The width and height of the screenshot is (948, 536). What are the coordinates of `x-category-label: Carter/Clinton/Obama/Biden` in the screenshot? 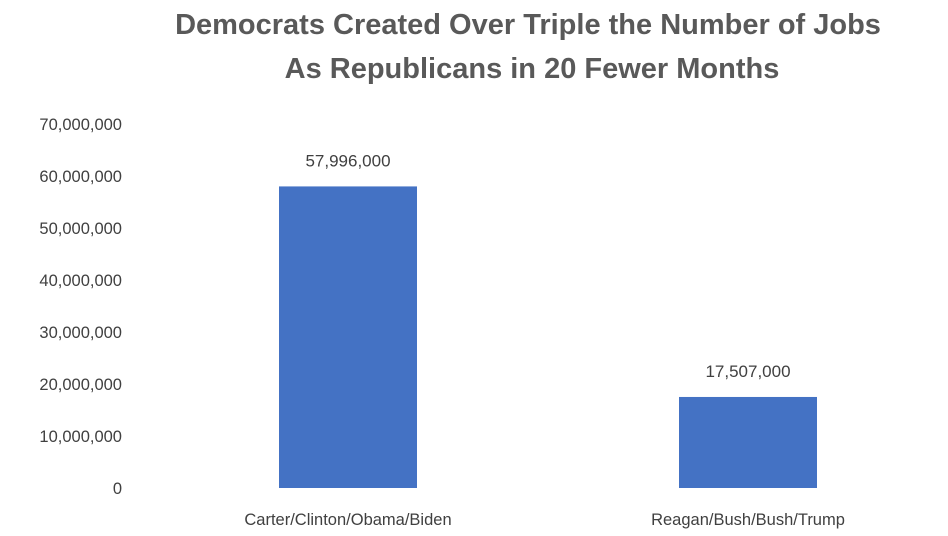 It's located at (347, 520).